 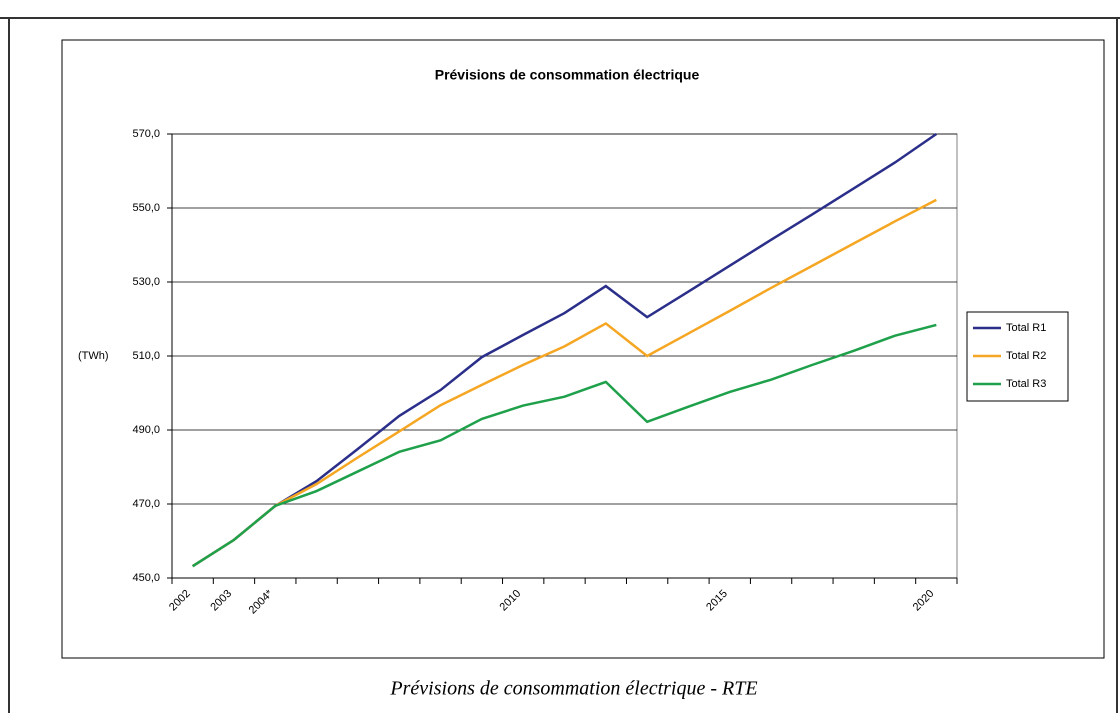 I want to click on y-tick-label: 450,0, so click(x=146, y=578).